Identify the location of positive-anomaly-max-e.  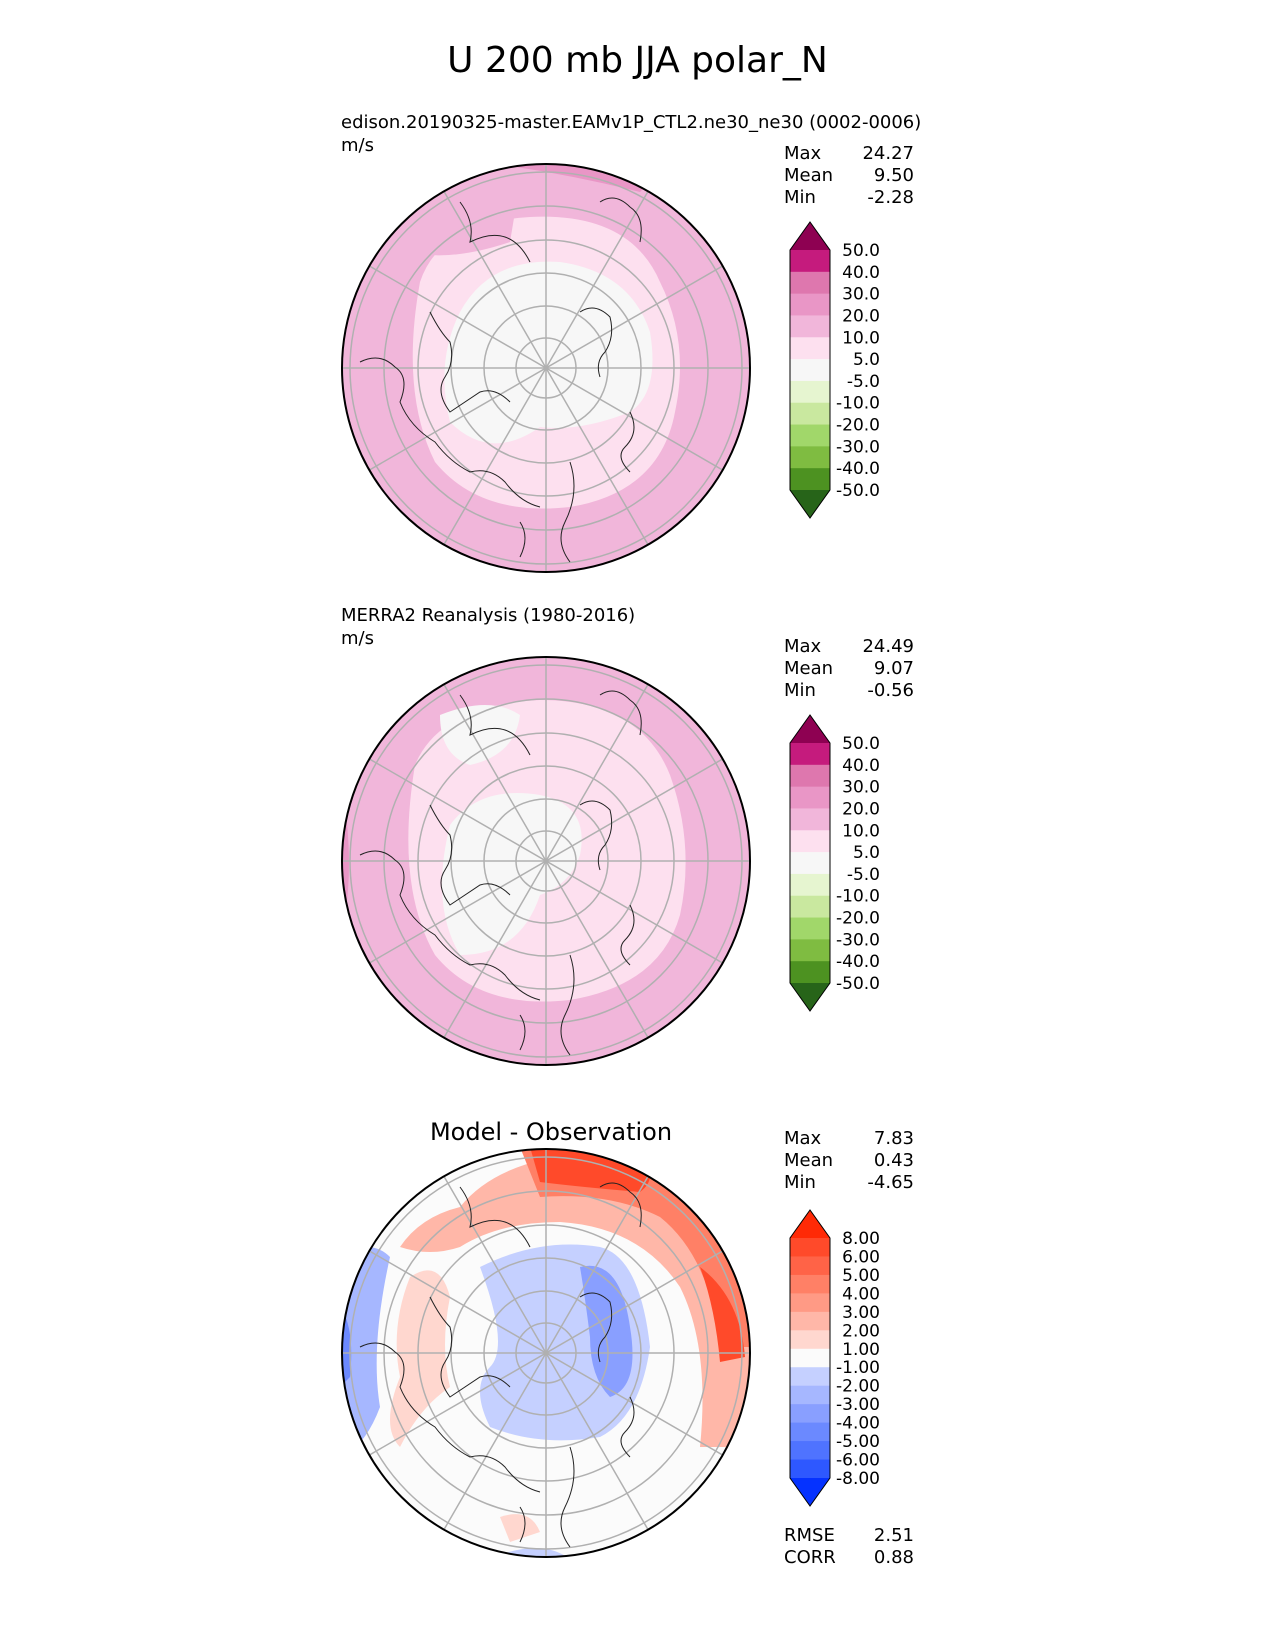
(722, 1314).